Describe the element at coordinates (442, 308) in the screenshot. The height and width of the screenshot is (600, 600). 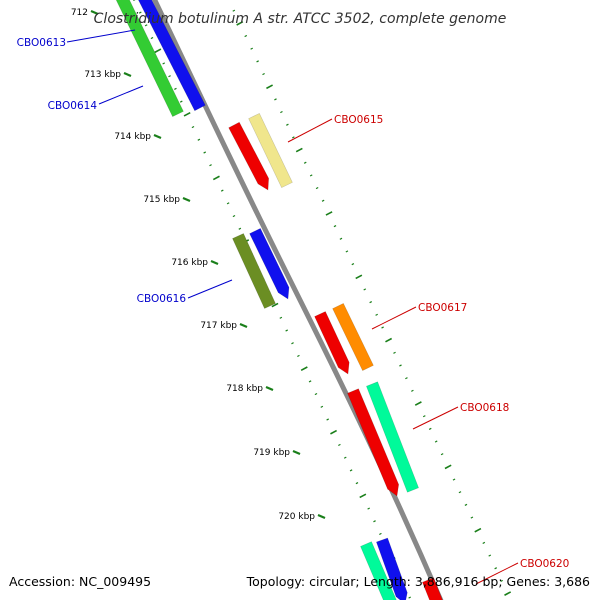
I see `gene-label-cbo0617: CBO0617` at that location.